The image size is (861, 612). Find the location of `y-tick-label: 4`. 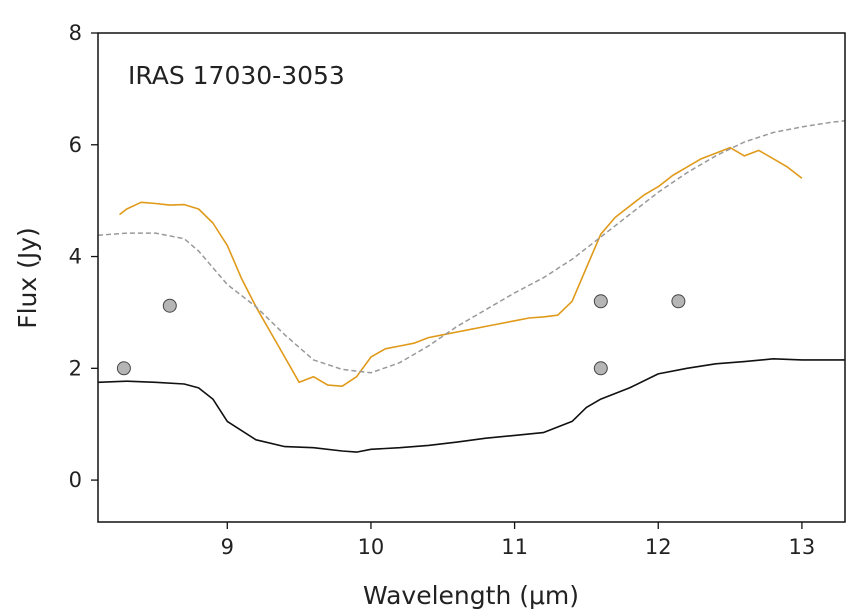

y-tick-label: 4 is located at coordinates (75, 257).